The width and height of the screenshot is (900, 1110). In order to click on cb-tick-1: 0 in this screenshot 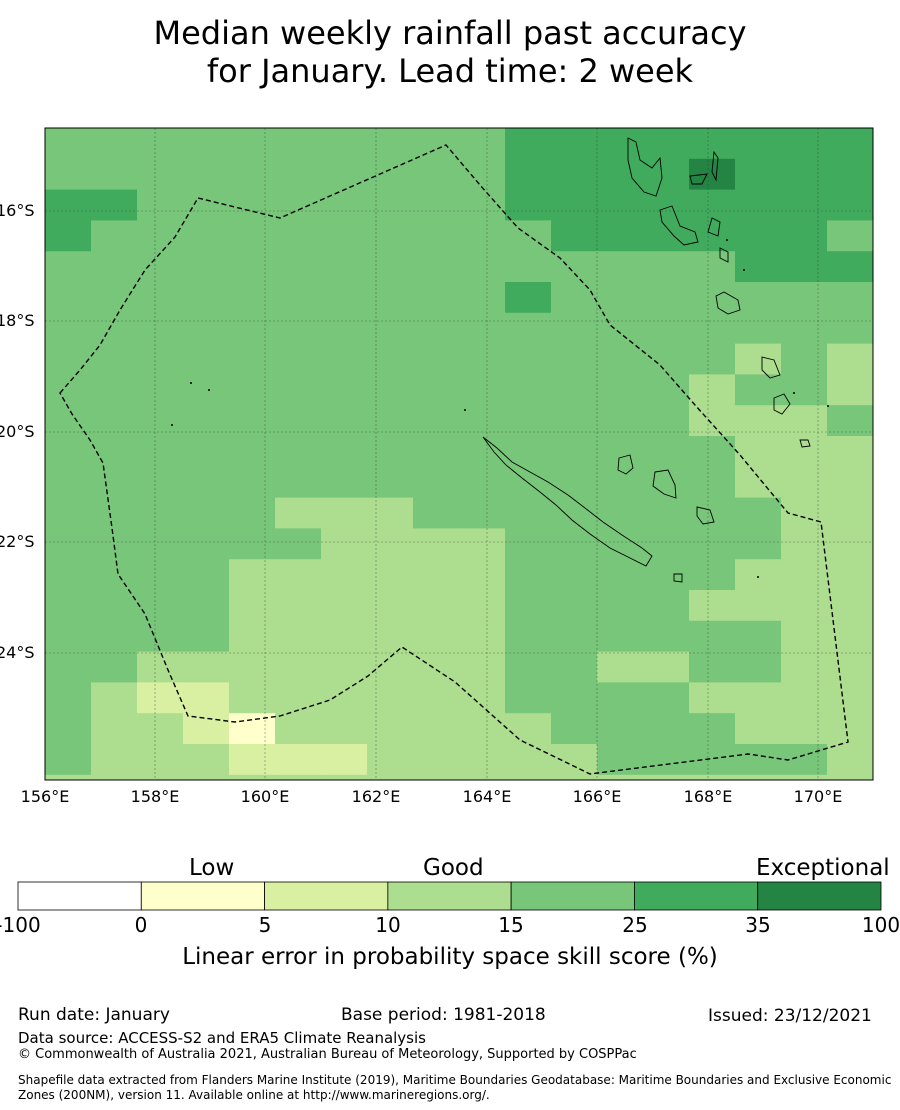, I will do `click(141, 925)`.